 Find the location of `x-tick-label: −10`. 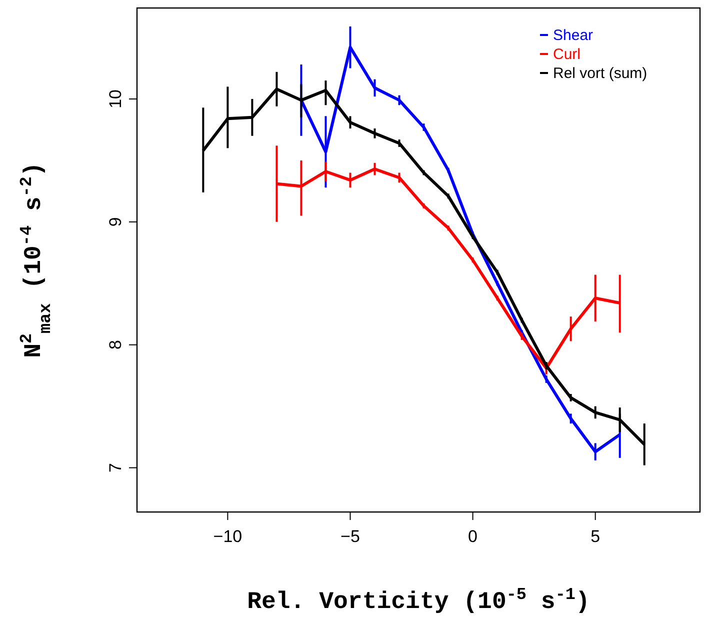

x-tick-label: −10 is located at coordinates (227, 536).